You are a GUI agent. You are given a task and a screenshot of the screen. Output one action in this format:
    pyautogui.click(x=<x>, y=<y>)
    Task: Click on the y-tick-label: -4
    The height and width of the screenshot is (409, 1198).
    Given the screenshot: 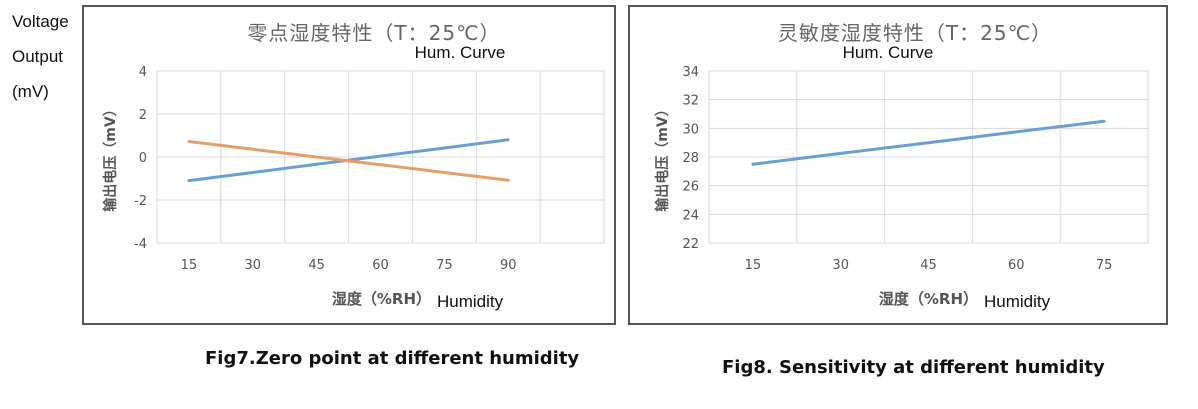 What is the action you would take?
    pyautogui.click(x=140, y=244)
    